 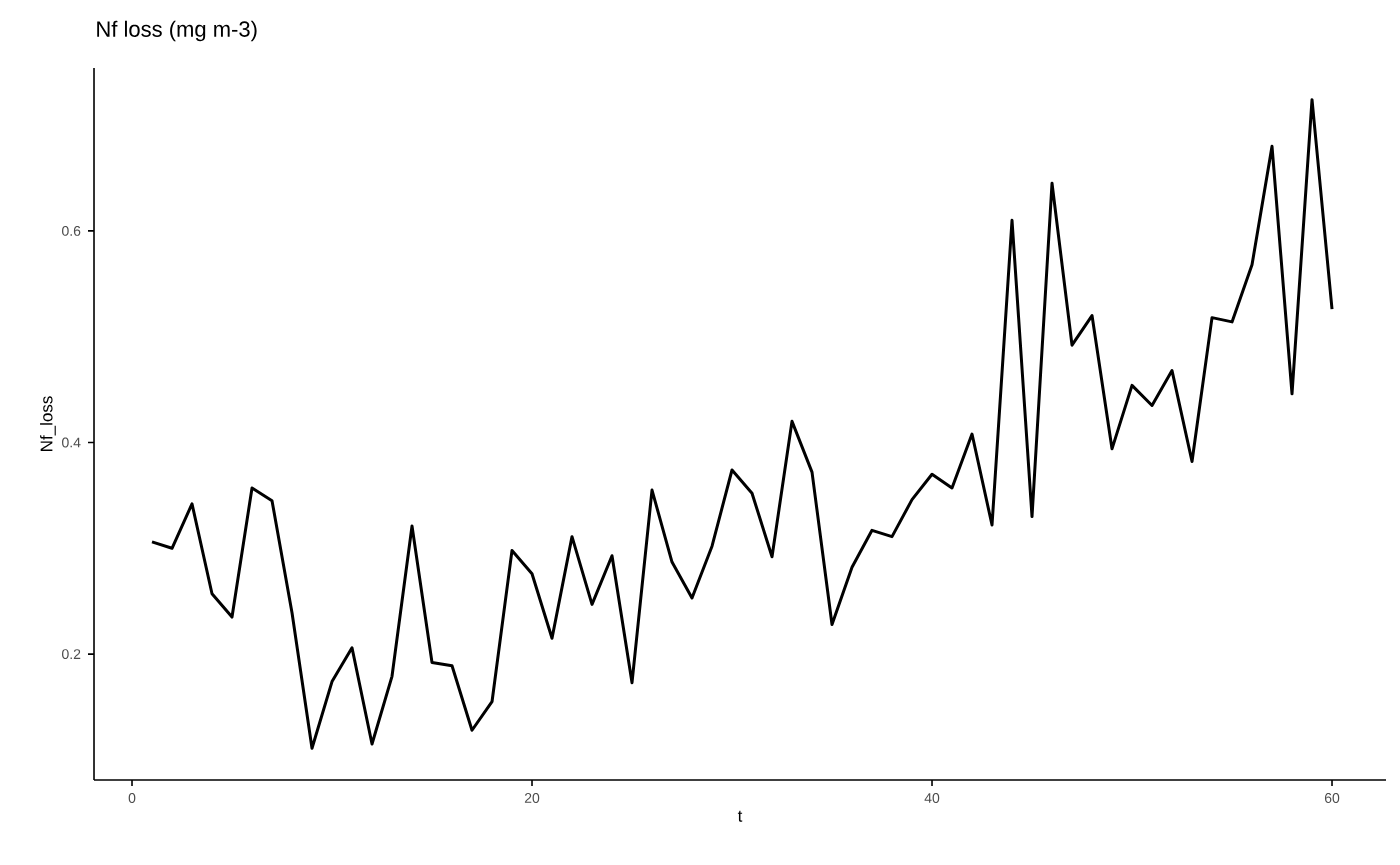 What do you see at coordinates (740, 816) in the screenshot?
I see `x-axis-title: t` at bounding box center [740, 816].